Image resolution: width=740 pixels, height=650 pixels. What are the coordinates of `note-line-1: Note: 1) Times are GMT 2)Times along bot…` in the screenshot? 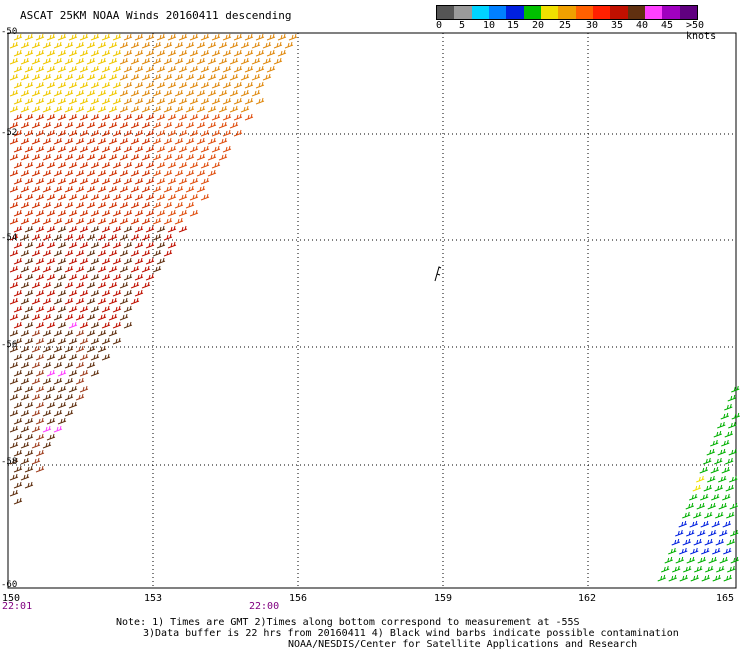 It's located at (348, 622).